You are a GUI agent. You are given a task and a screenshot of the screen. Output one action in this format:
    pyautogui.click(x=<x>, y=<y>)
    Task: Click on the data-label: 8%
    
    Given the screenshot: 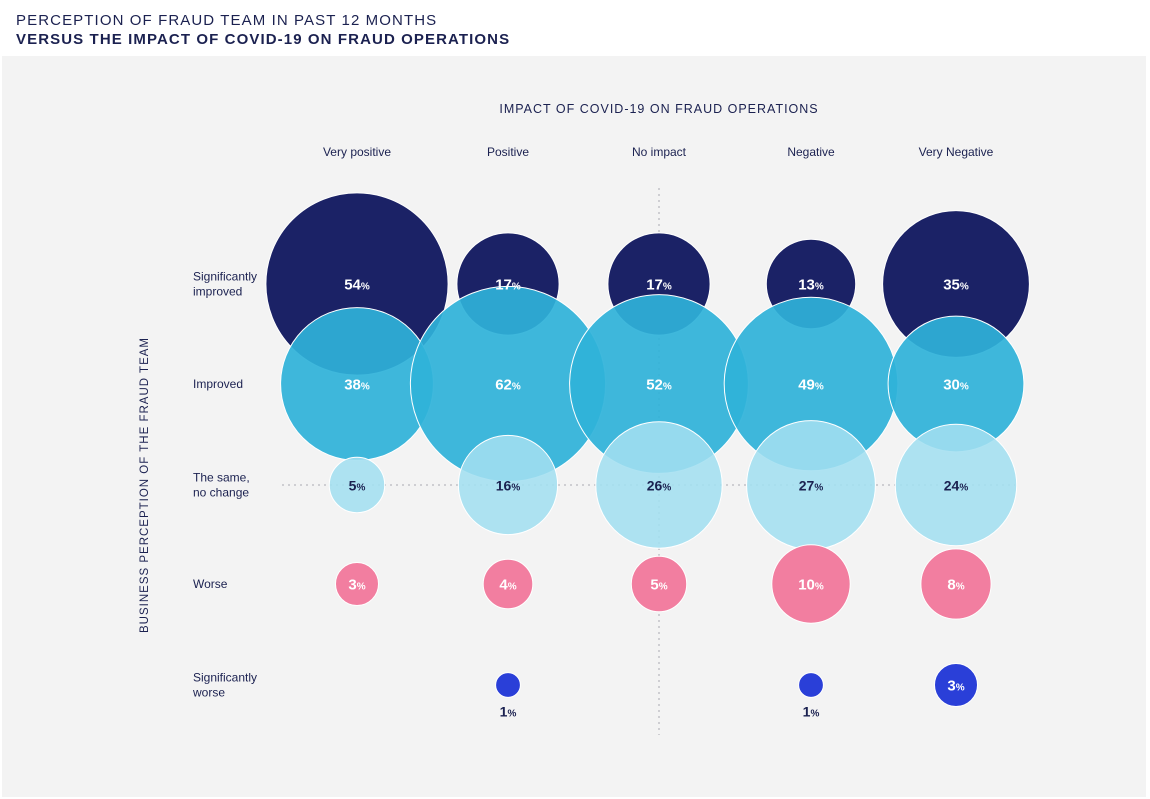 What is the action you would take?
    pyautogui.click(x=955, y=585)
    